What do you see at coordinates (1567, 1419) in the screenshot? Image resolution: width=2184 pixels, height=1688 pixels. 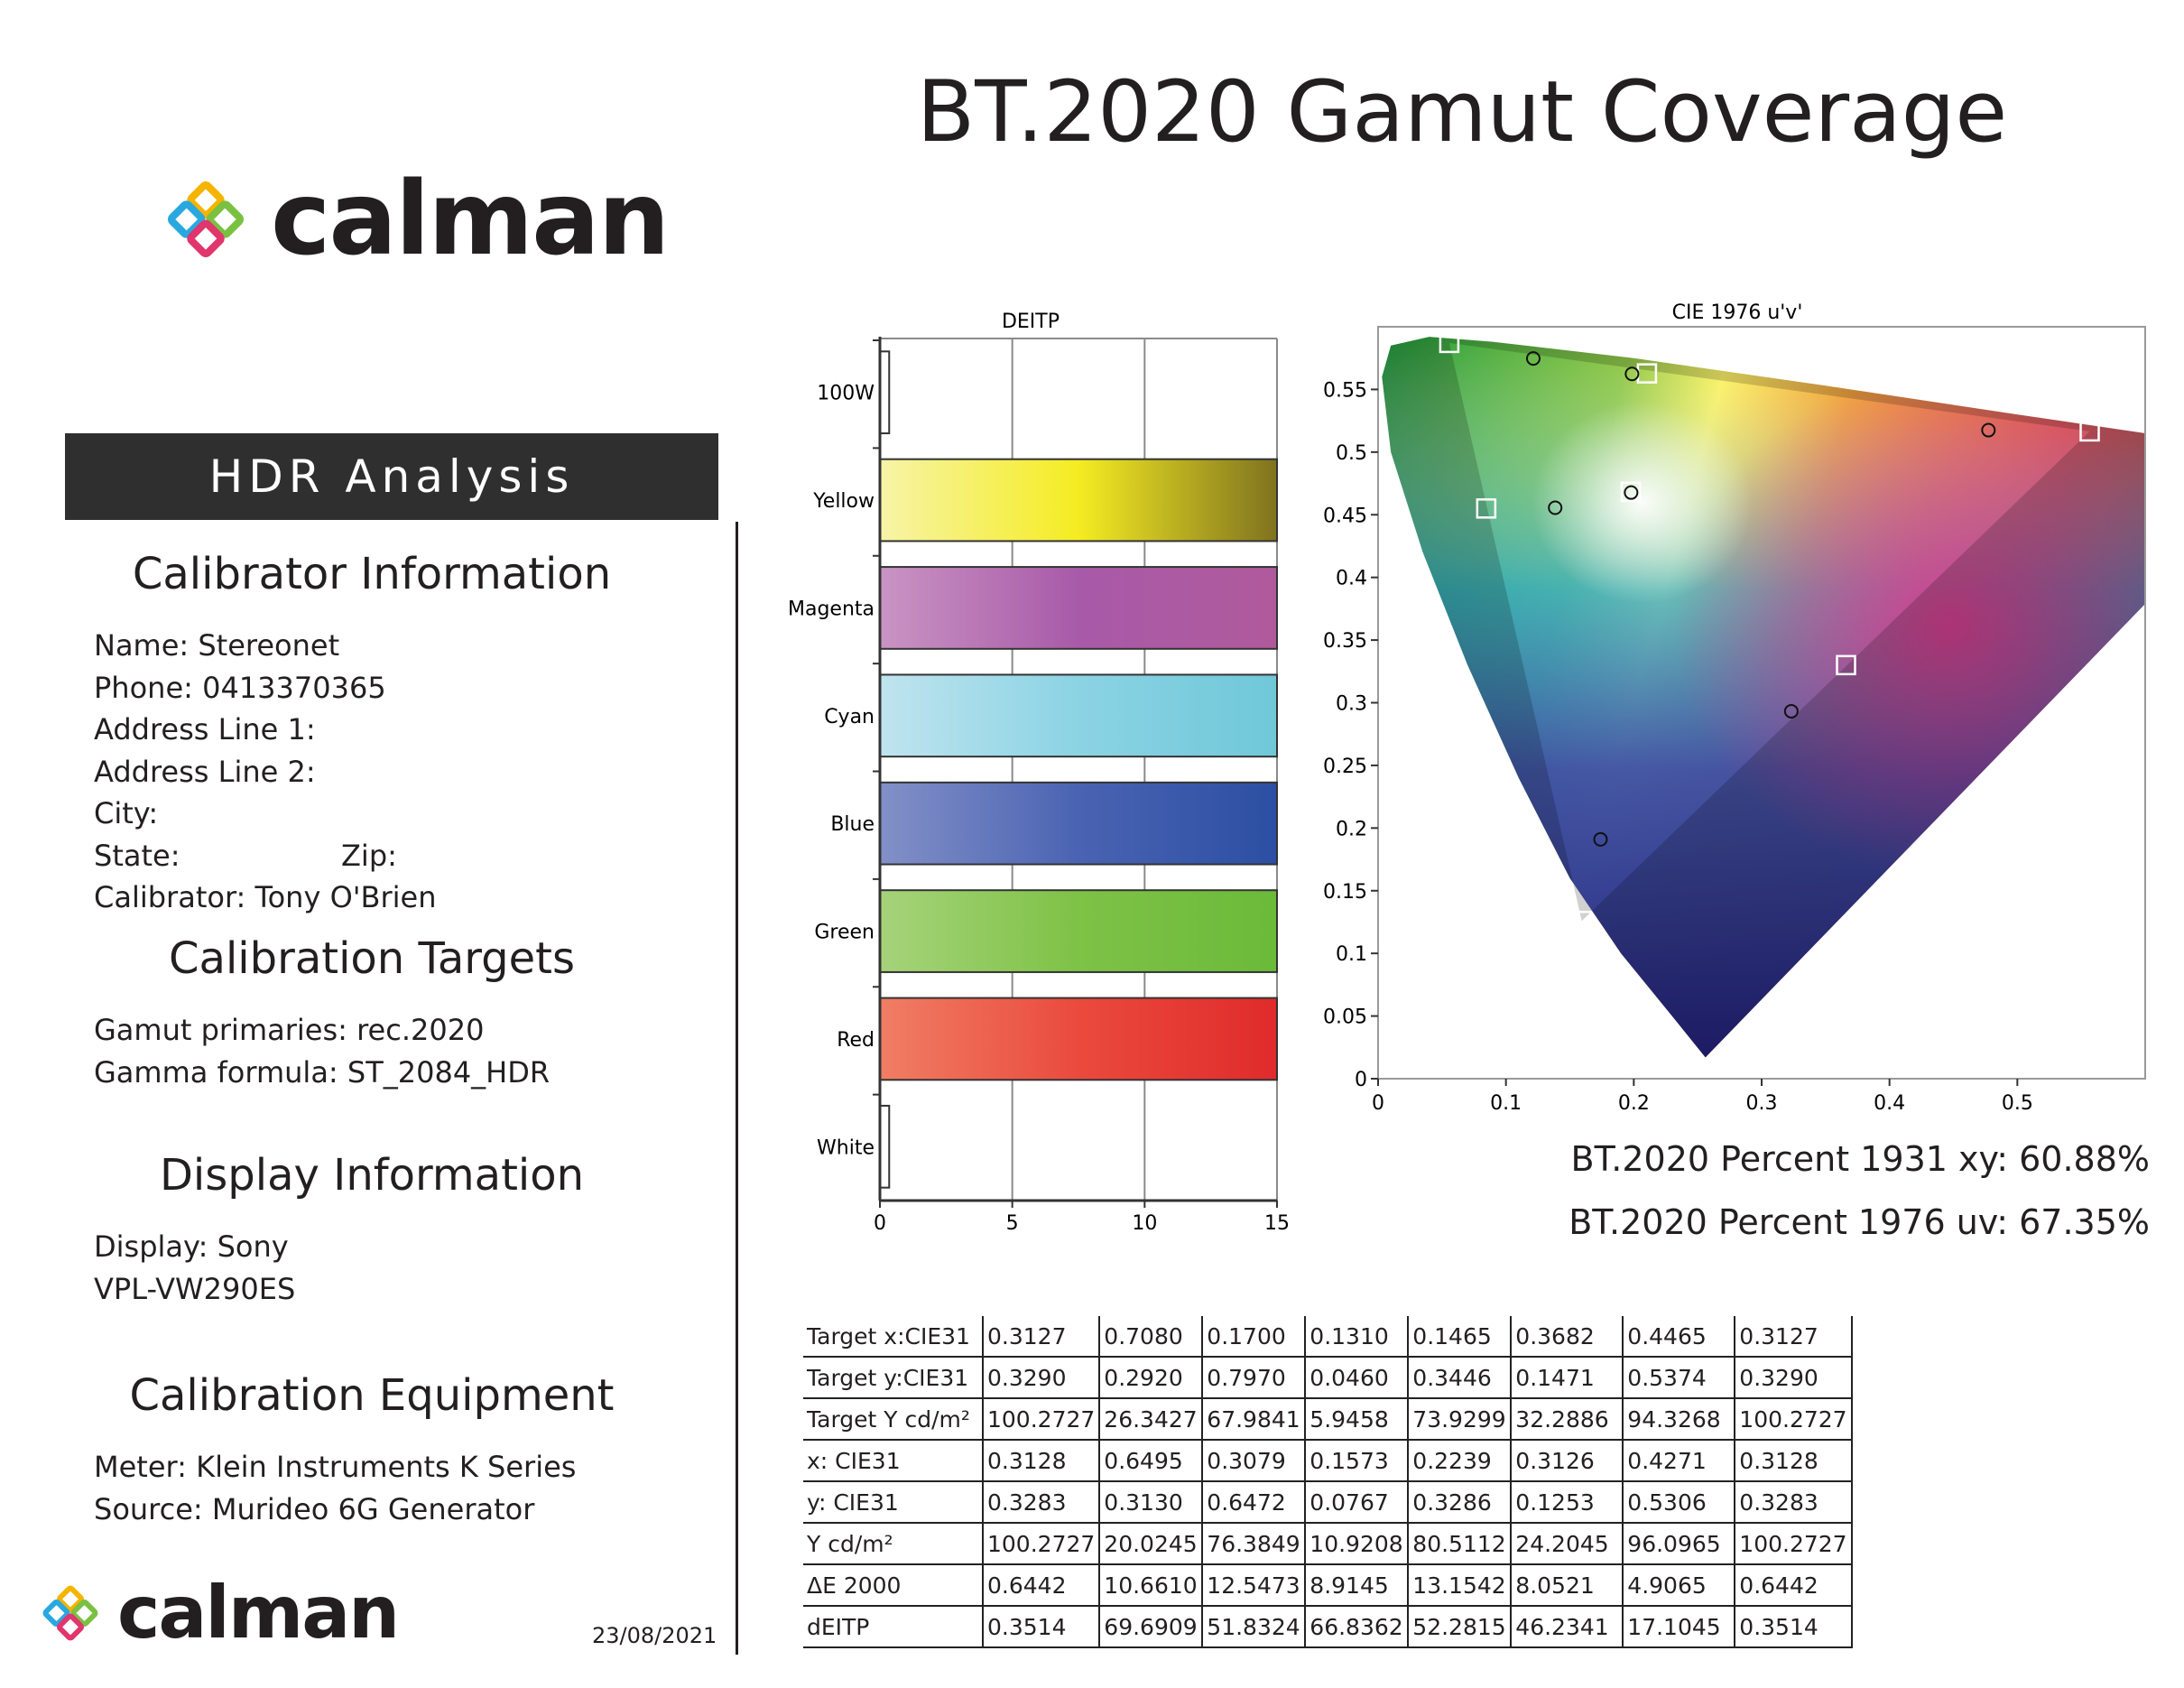 I see `table-cell: 32.2886` at bounding box center [1567, 1419].